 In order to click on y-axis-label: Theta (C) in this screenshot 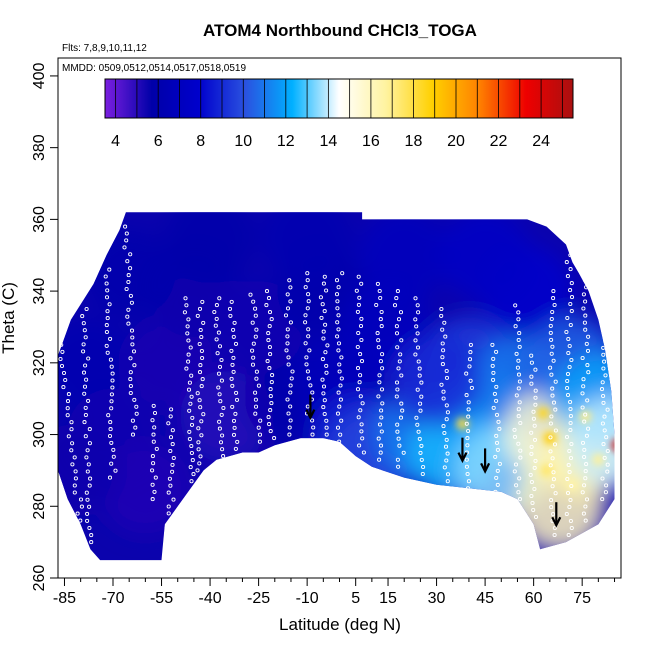, I will do `click(9, 318)`.